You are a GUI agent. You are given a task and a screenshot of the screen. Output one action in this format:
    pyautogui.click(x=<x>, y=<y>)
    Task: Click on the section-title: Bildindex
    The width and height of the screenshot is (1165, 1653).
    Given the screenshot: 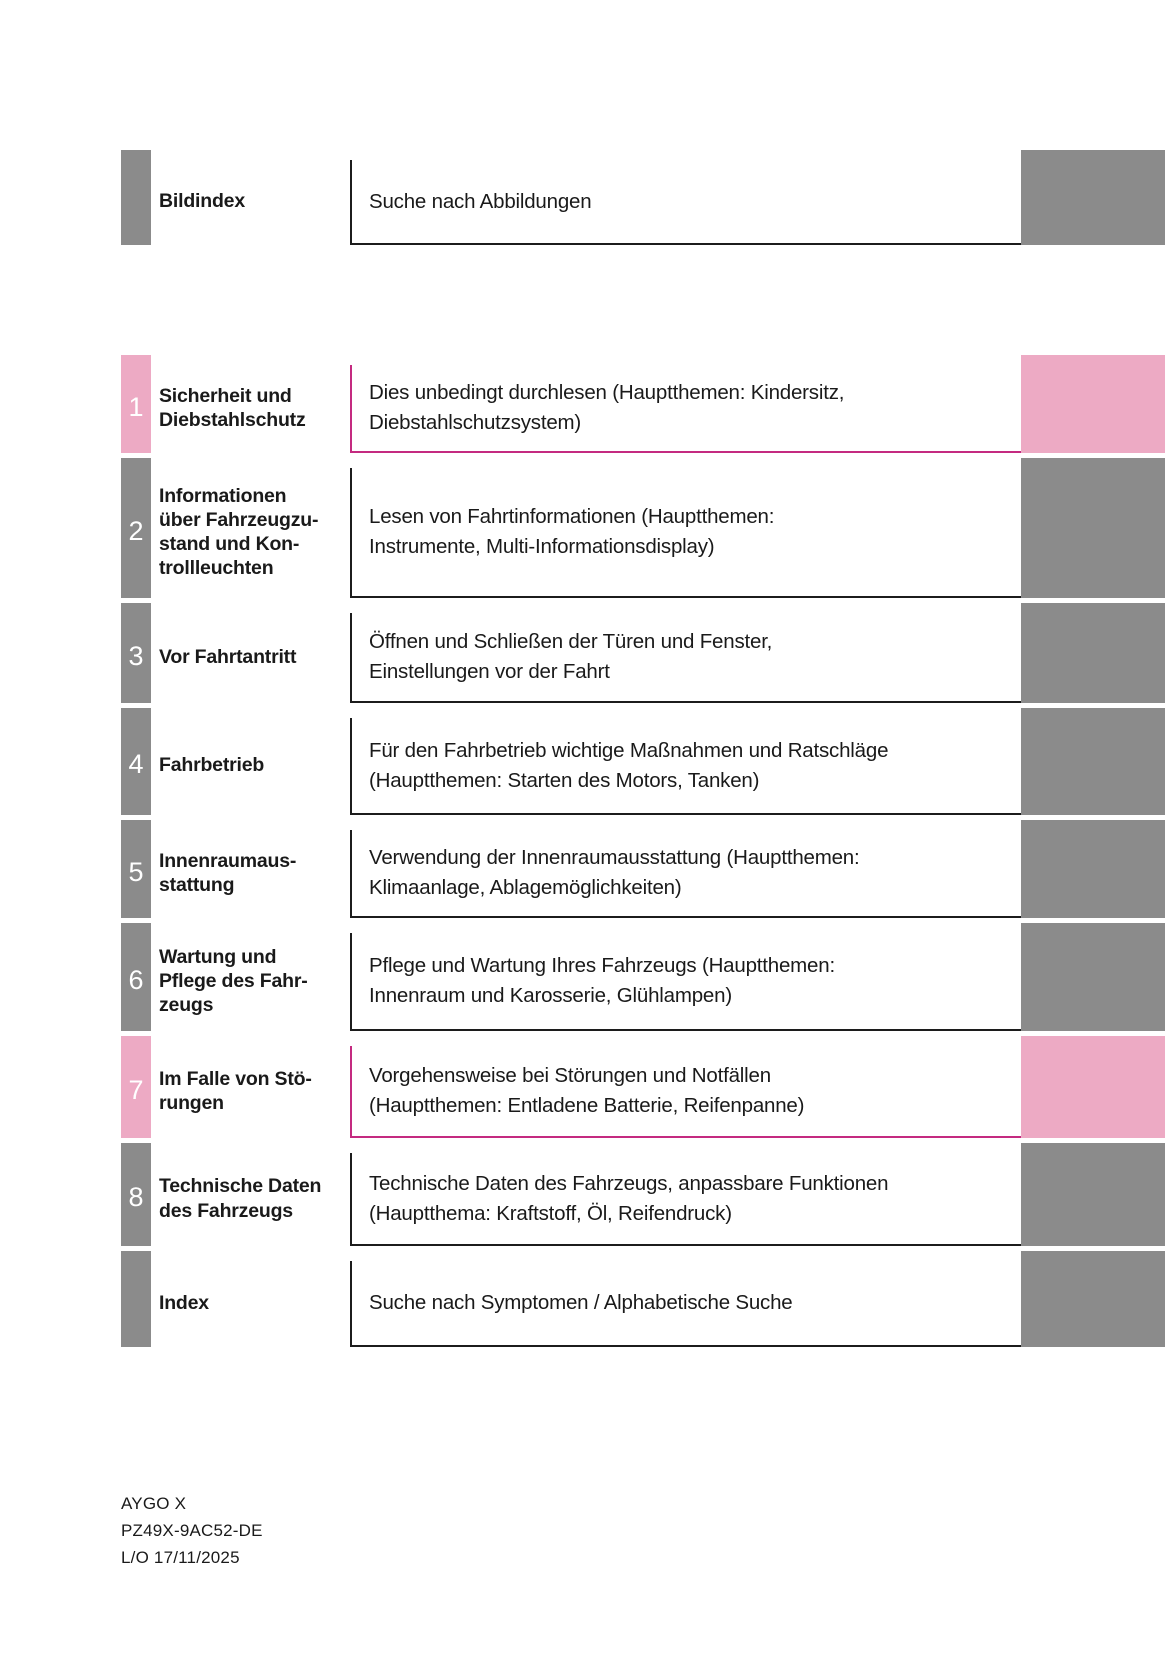 What is the action you would take?
    pyautogui.click(x=202, y=201)
    